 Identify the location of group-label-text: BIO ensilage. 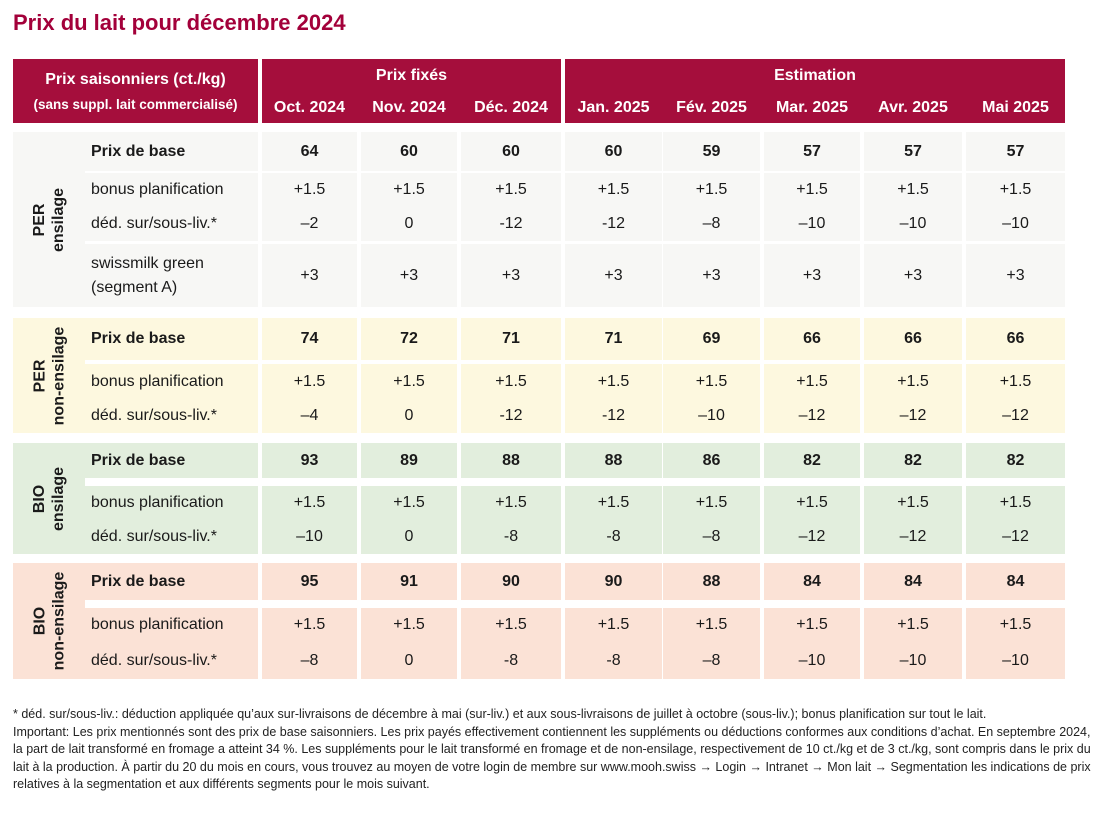
(49, 498).